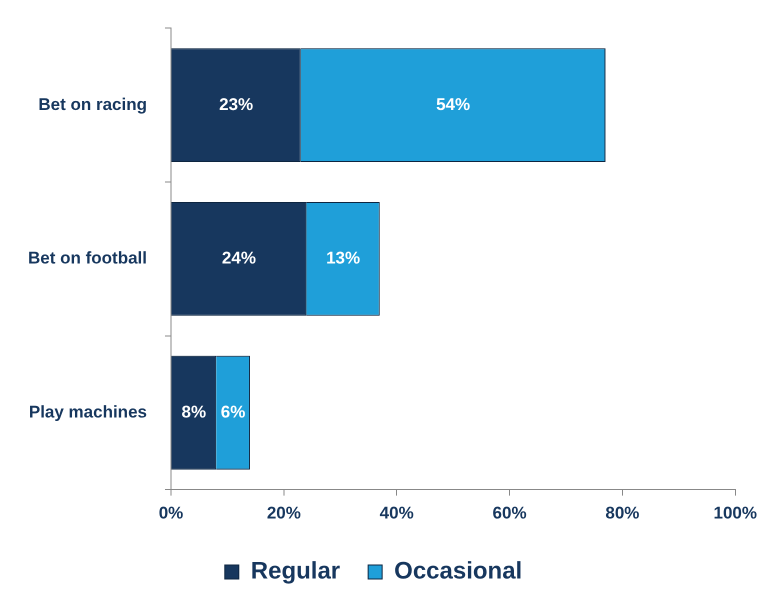  What do you see at coordinates (92, 104) in the screenshot?
I see `y-tick-label: Bet on racing` at bounding box center [92, 104].